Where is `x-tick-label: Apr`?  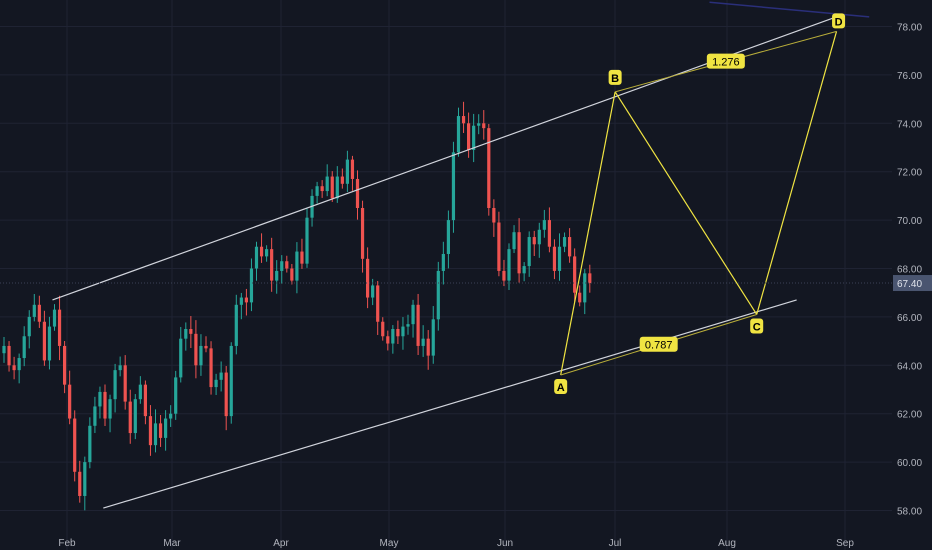 x-tick-label: Apr is located at coordinates (281, 543).